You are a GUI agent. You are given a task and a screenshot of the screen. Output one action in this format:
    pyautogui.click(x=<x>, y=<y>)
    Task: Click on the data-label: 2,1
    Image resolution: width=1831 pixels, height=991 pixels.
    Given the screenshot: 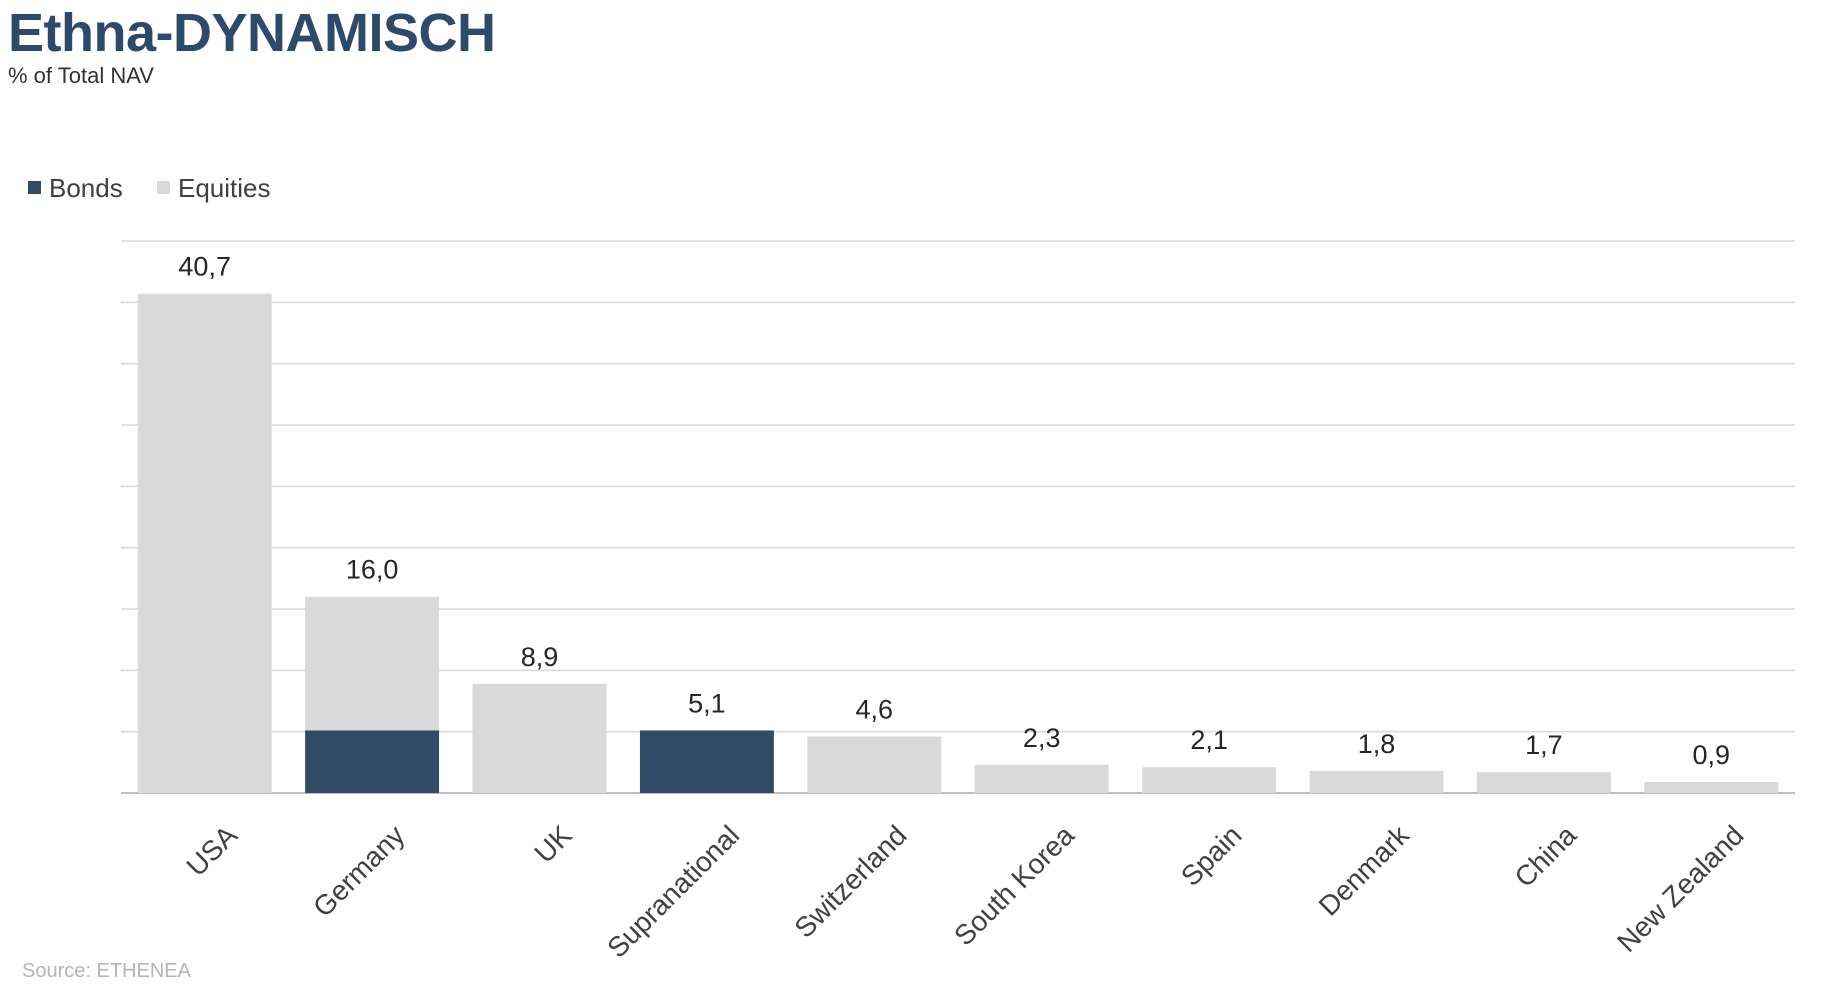 What is the action you would take?
    pyautogui.click(x=1209, y=740)
    